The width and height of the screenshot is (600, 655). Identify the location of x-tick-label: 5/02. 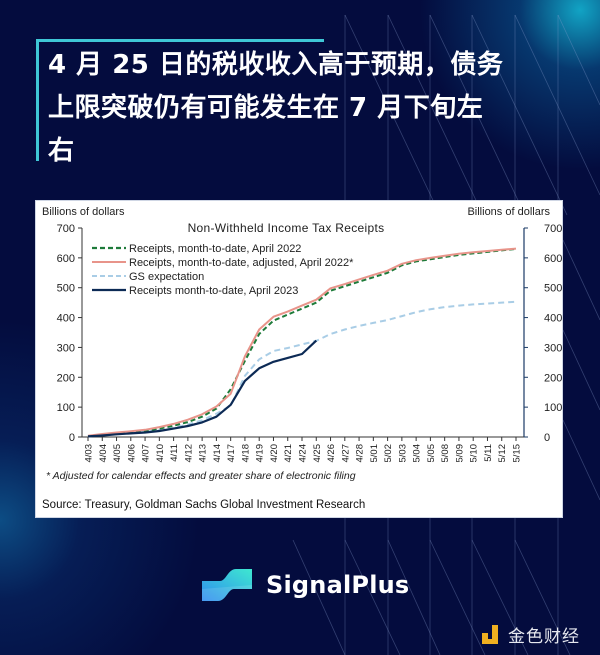
(388, 453).